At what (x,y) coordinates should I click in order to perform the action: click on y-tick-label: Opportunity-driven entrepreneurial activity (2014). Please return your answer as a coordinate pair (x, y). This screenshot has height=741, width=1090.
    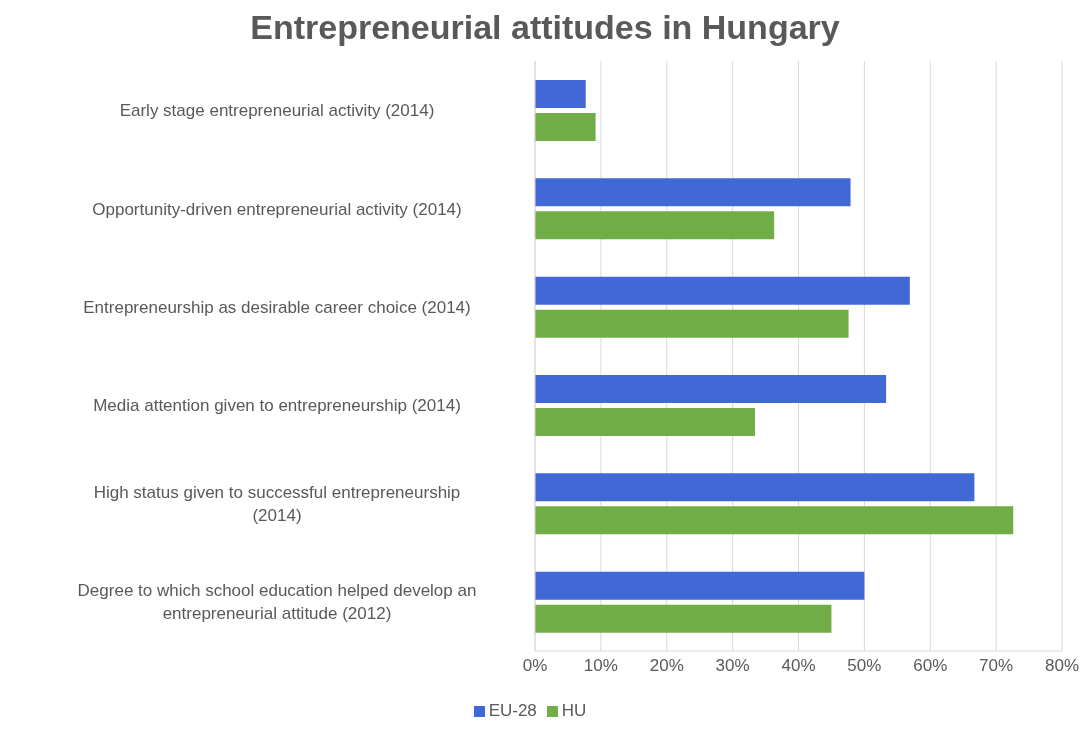
    Looking at the image, I should click on (277, 208).